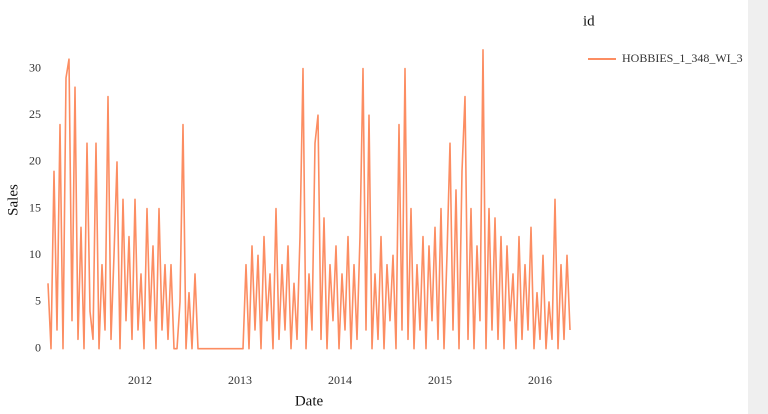 Image resolution: width=768 pixels, height=414 pixels. I want to click on x-axis-title: Date, so click(309, 401).